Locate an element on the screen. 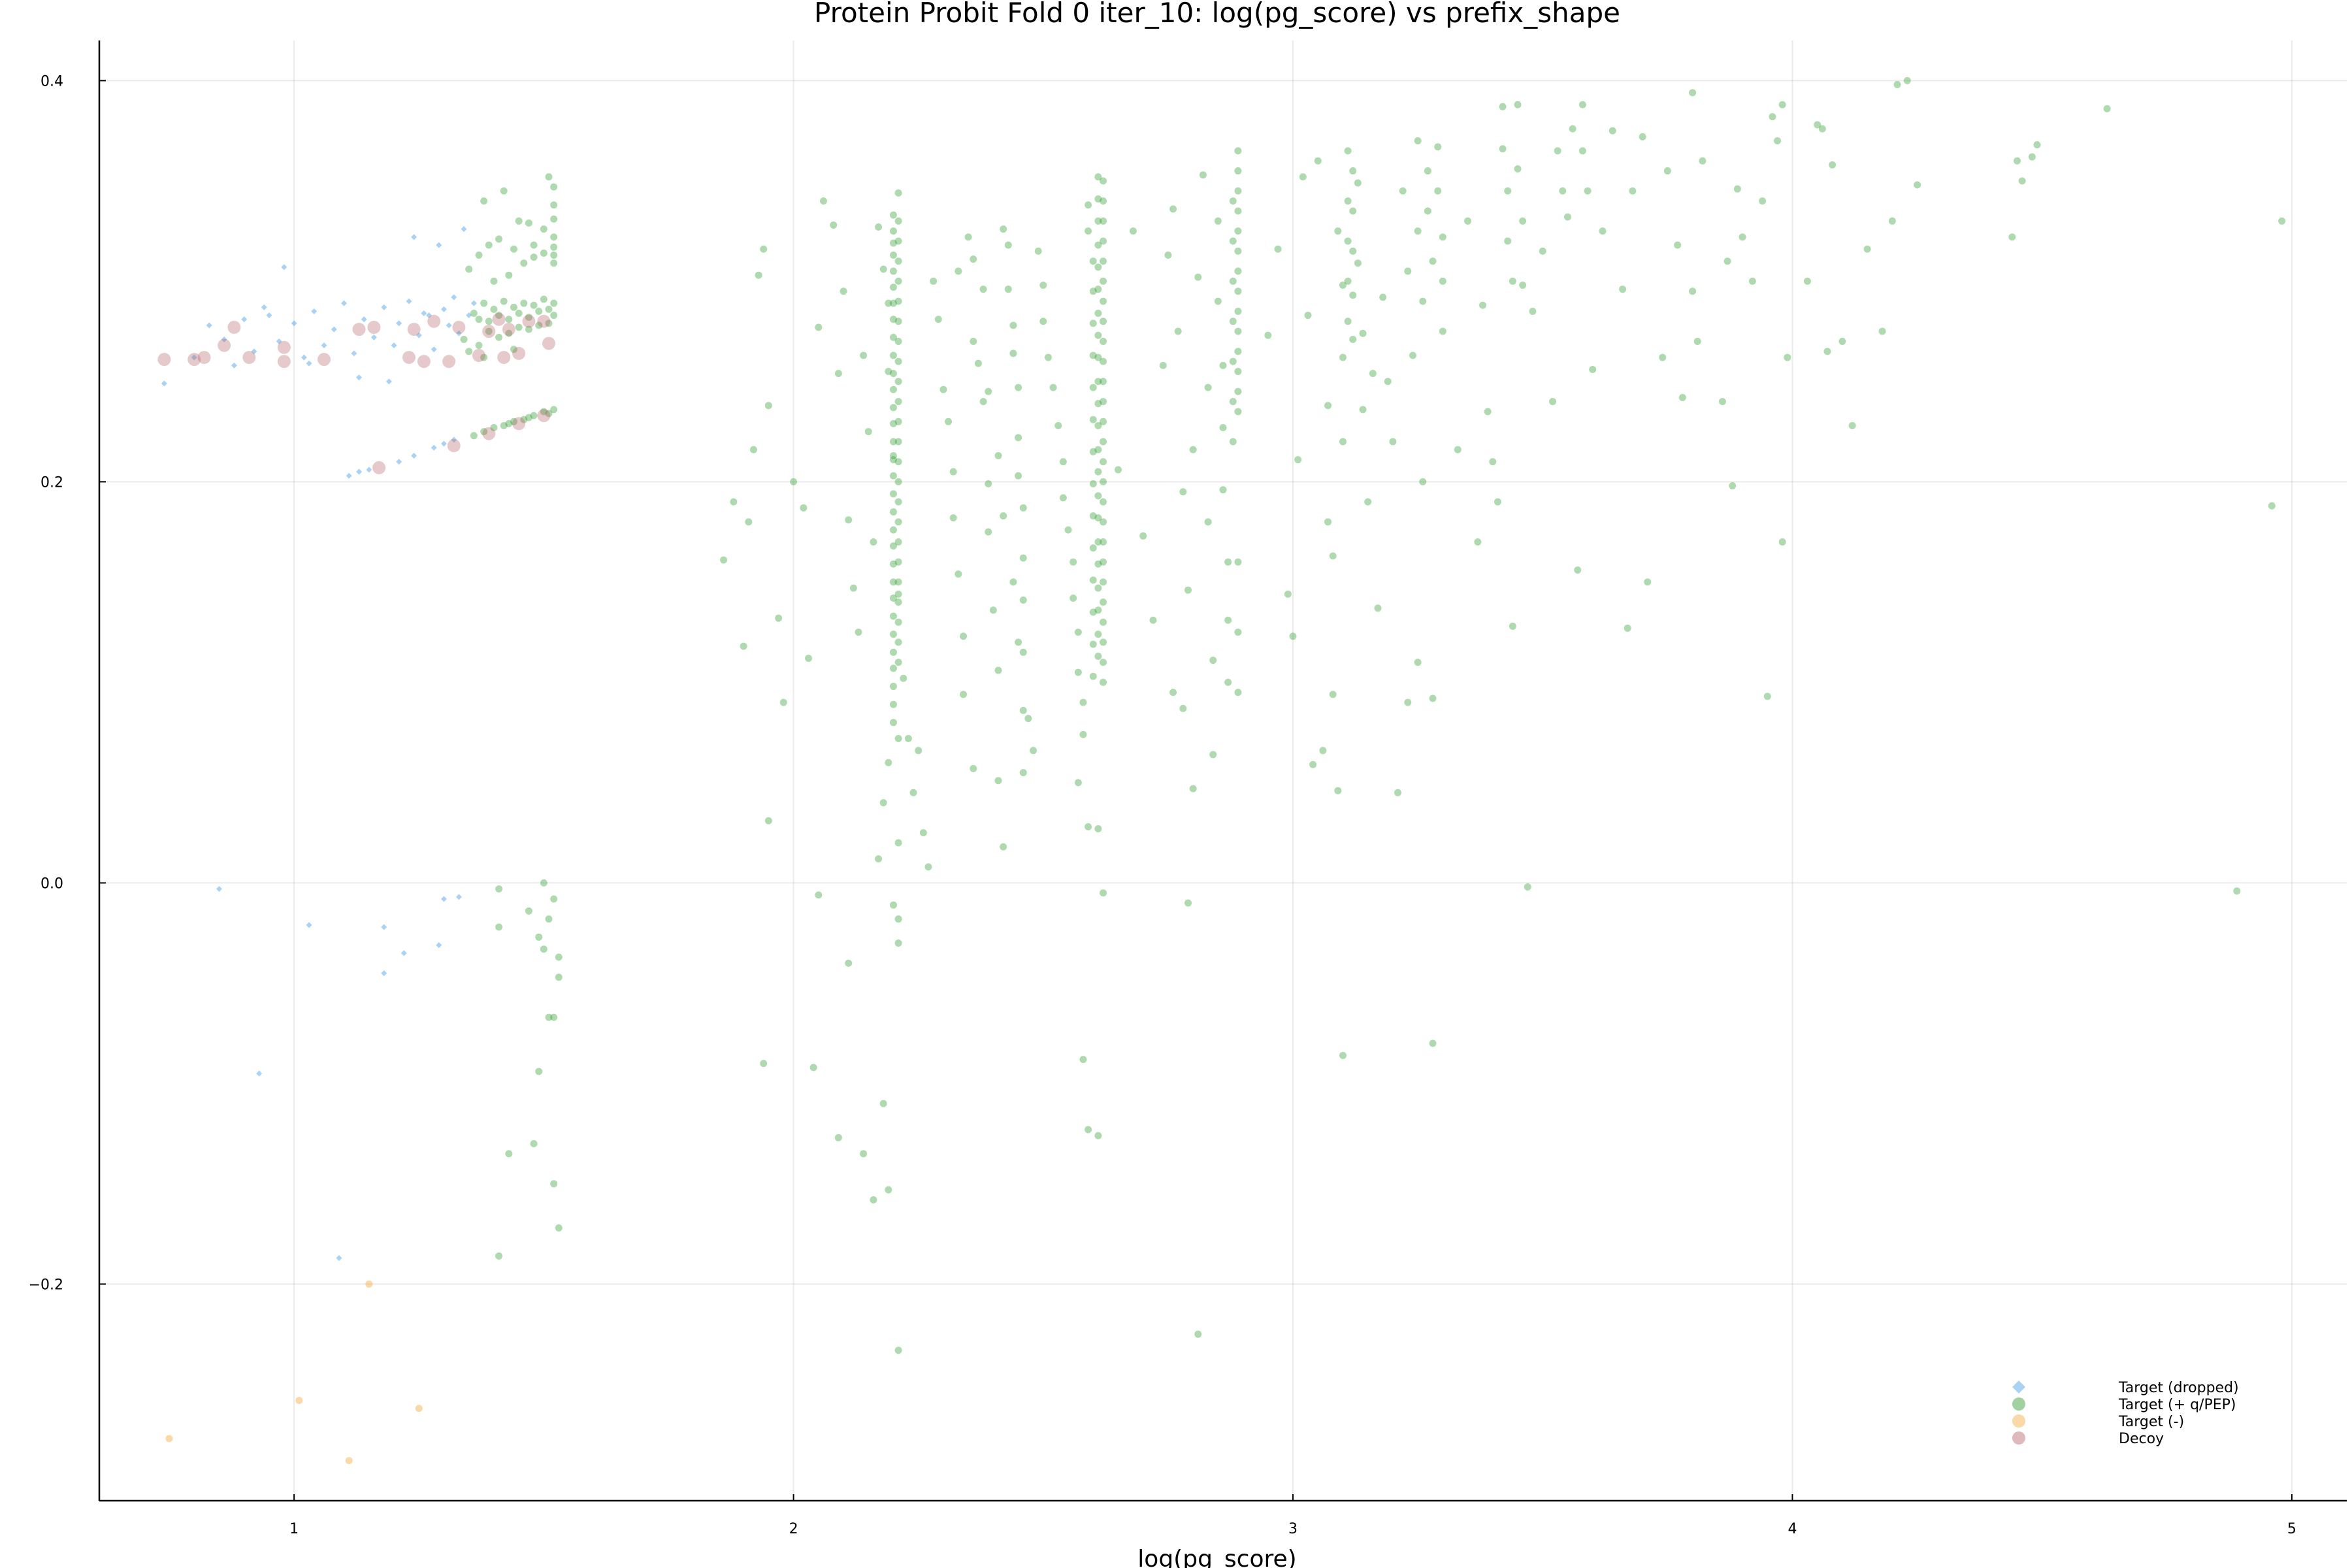  x-tick-label: 3 is located at coordinates (1293, 1529).